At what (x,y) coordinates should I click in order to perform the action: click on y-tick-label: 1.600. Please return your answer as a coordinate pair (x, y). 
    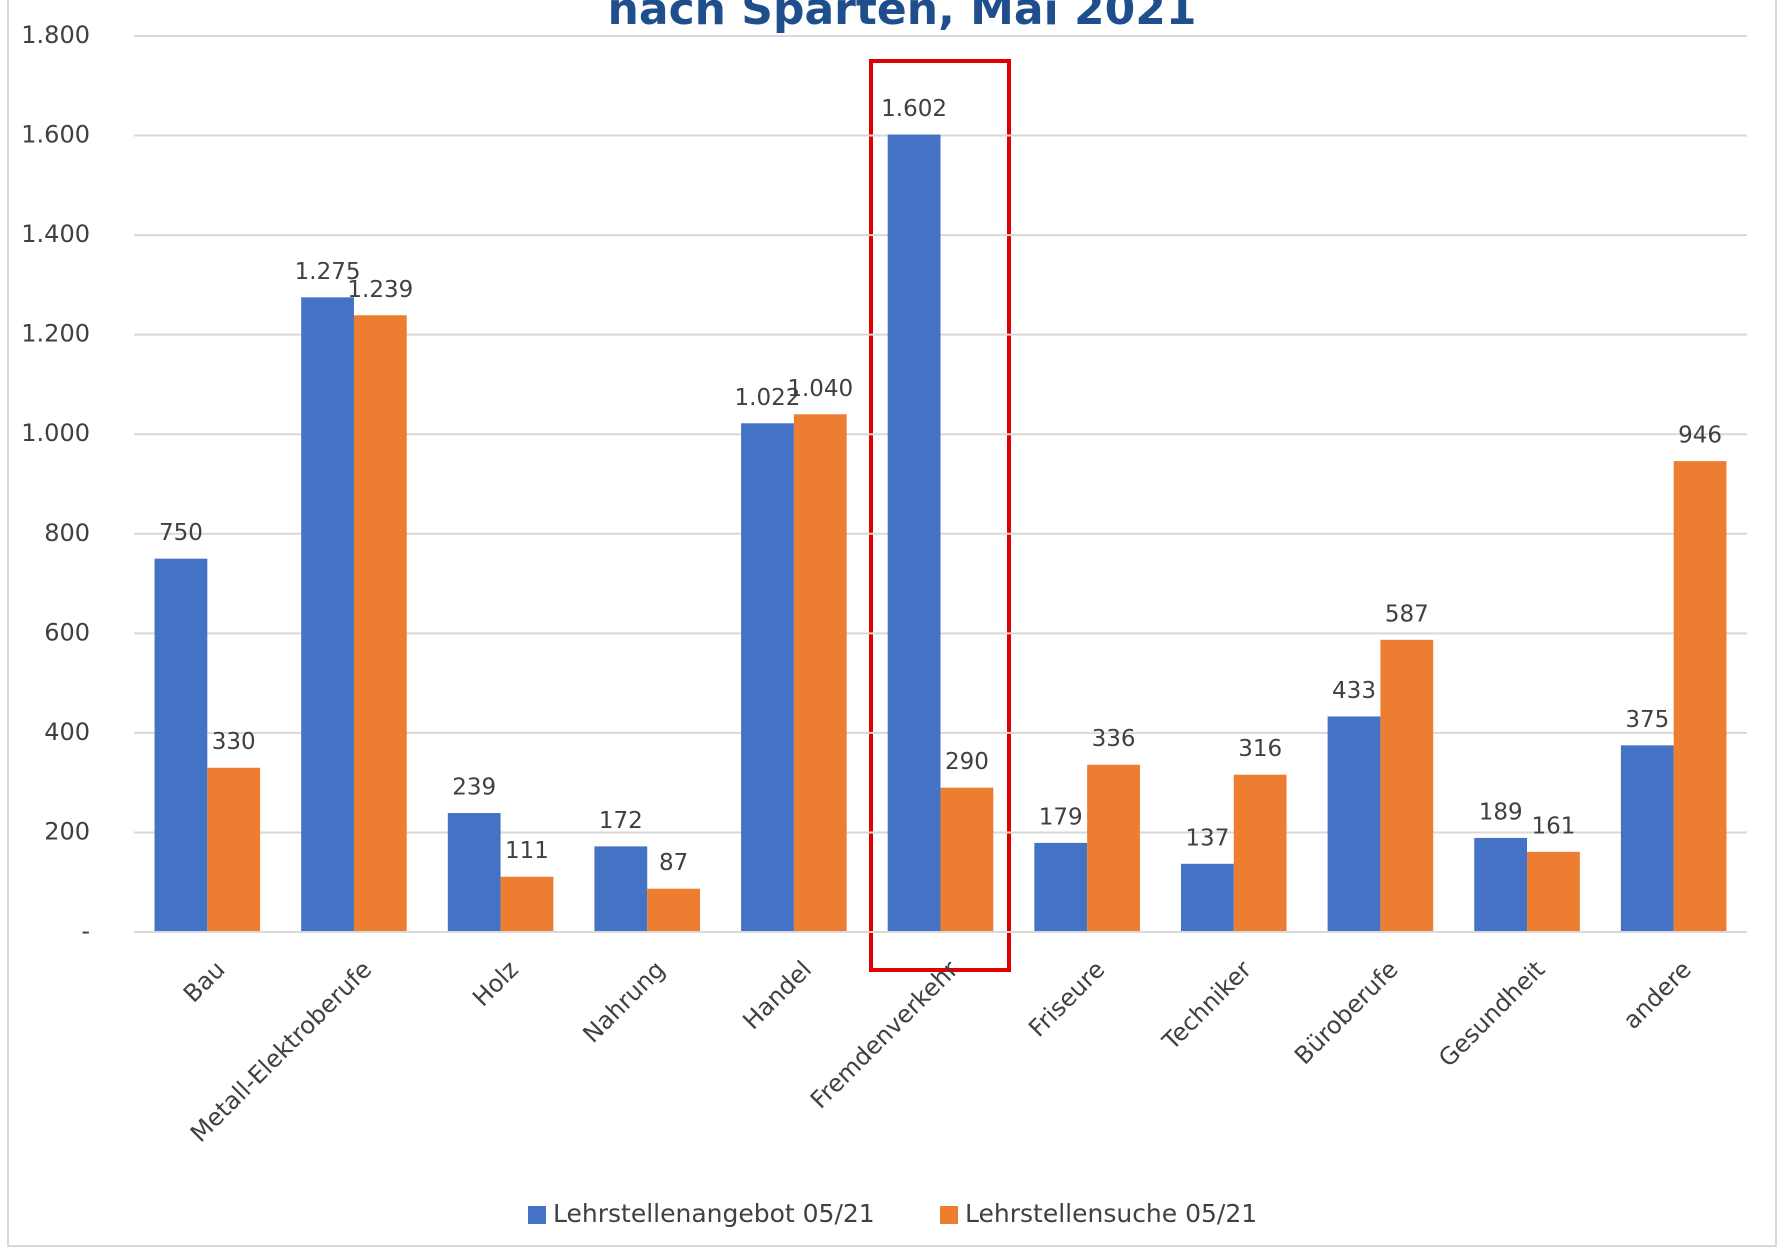
    Looking at the image, I should click on (55, 135).